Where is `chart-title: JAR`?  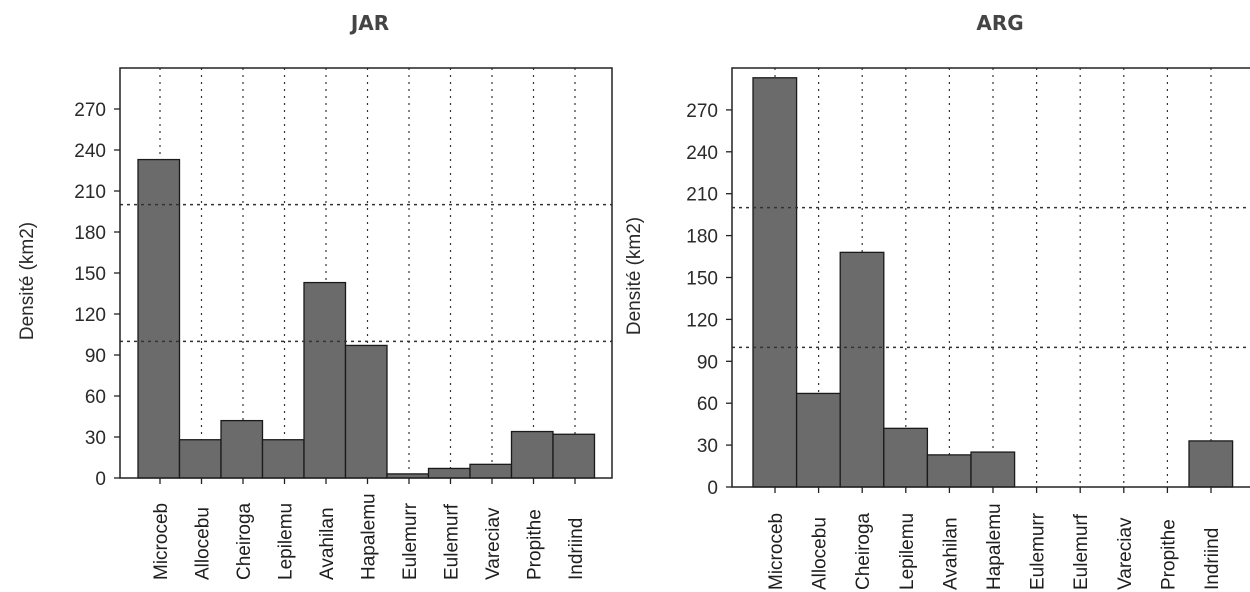 chart-title: JAR is located at coordinates (369, 23).